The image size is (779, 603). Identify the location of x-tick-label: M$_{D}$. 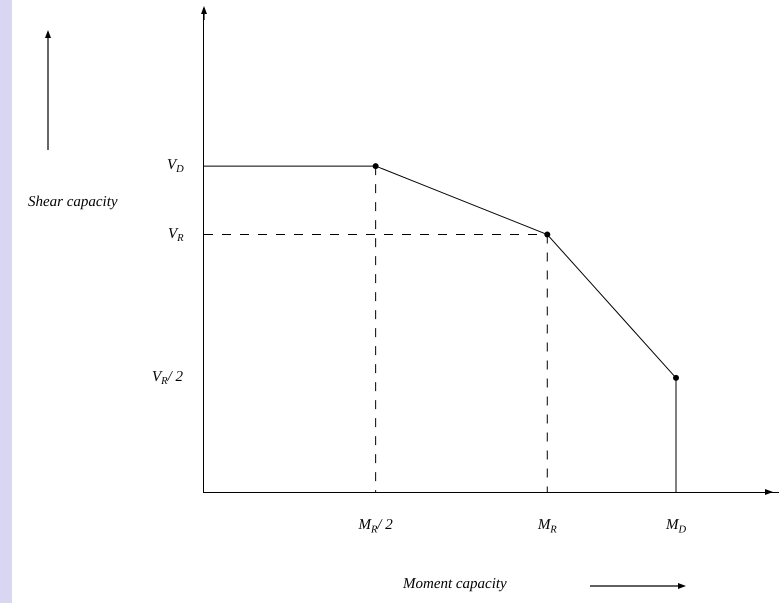
(675, 526).